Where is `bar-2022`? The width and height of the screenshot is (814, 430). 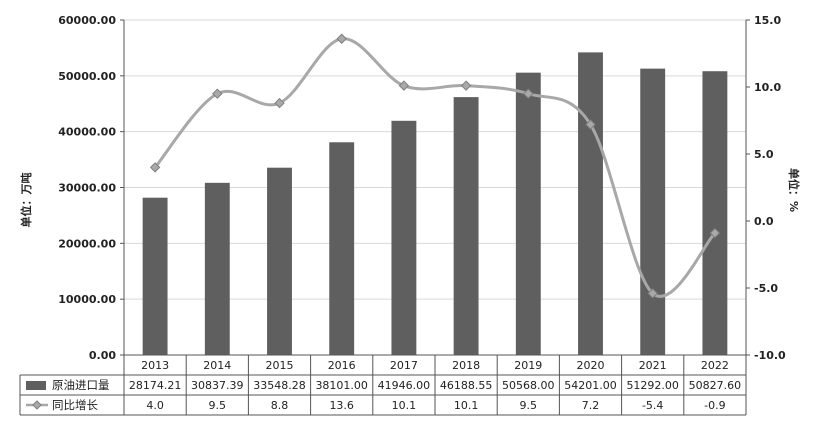 bar-2022 is located at coordinates (715, 213).